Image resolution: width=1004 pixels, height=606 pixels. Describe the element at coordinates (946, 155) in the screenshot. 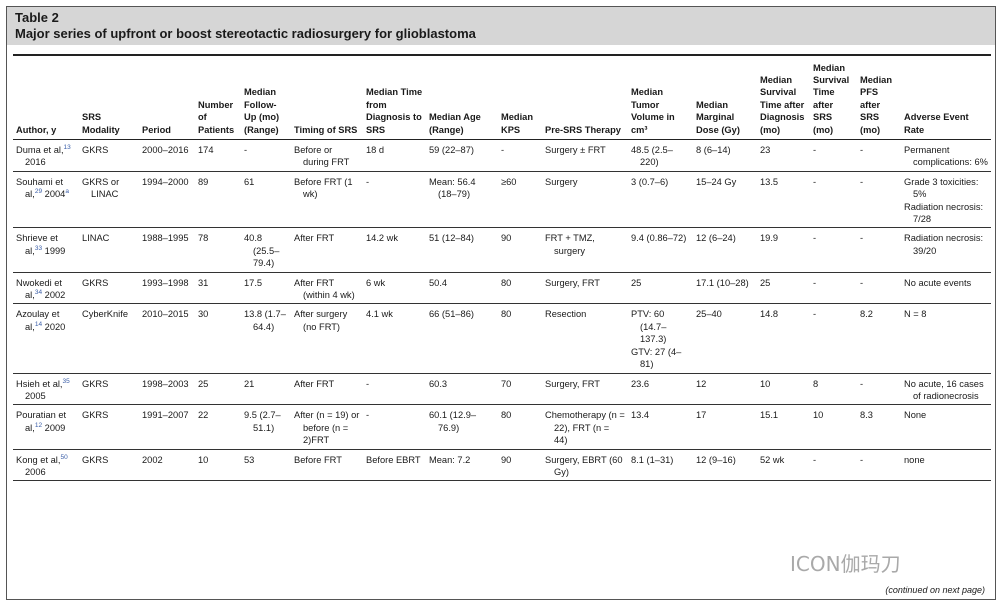

I see `table-cell: Permanent complications: 6%` at that location.